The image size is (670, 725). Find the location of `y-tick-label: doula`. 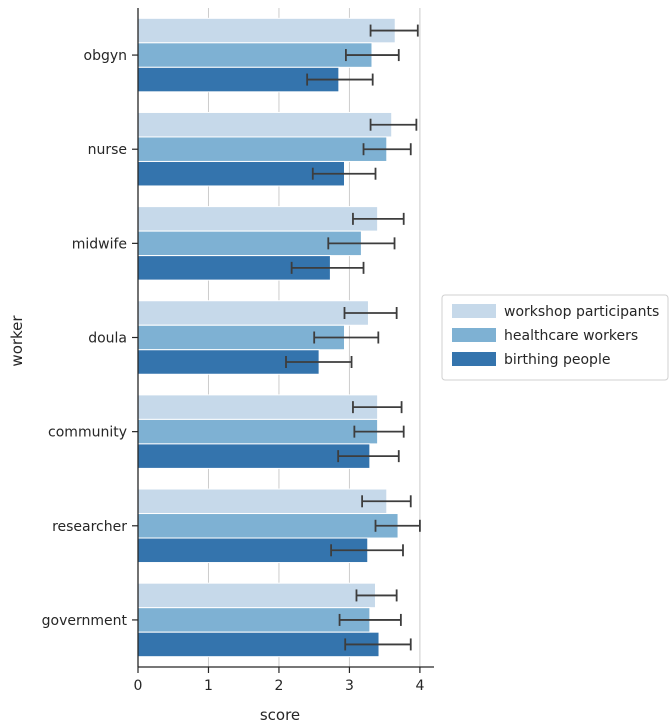

y-tick-label: doula is located at coordinates (107, 339).